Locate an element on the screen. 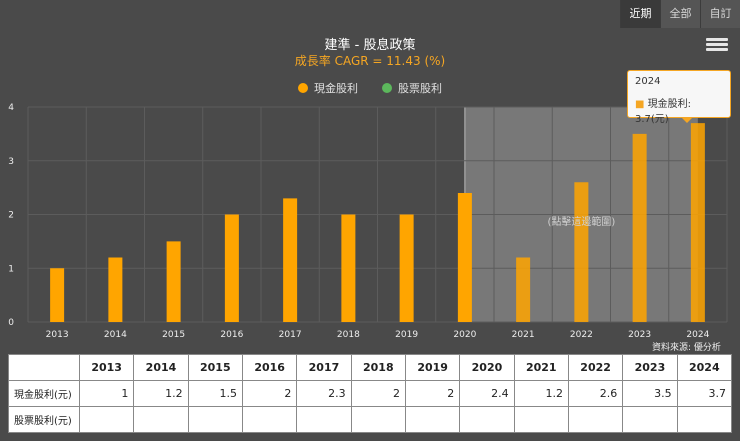 The image size is (740, 441). table-row-label: 股票股利(元) is located at coordinates (44, 419).